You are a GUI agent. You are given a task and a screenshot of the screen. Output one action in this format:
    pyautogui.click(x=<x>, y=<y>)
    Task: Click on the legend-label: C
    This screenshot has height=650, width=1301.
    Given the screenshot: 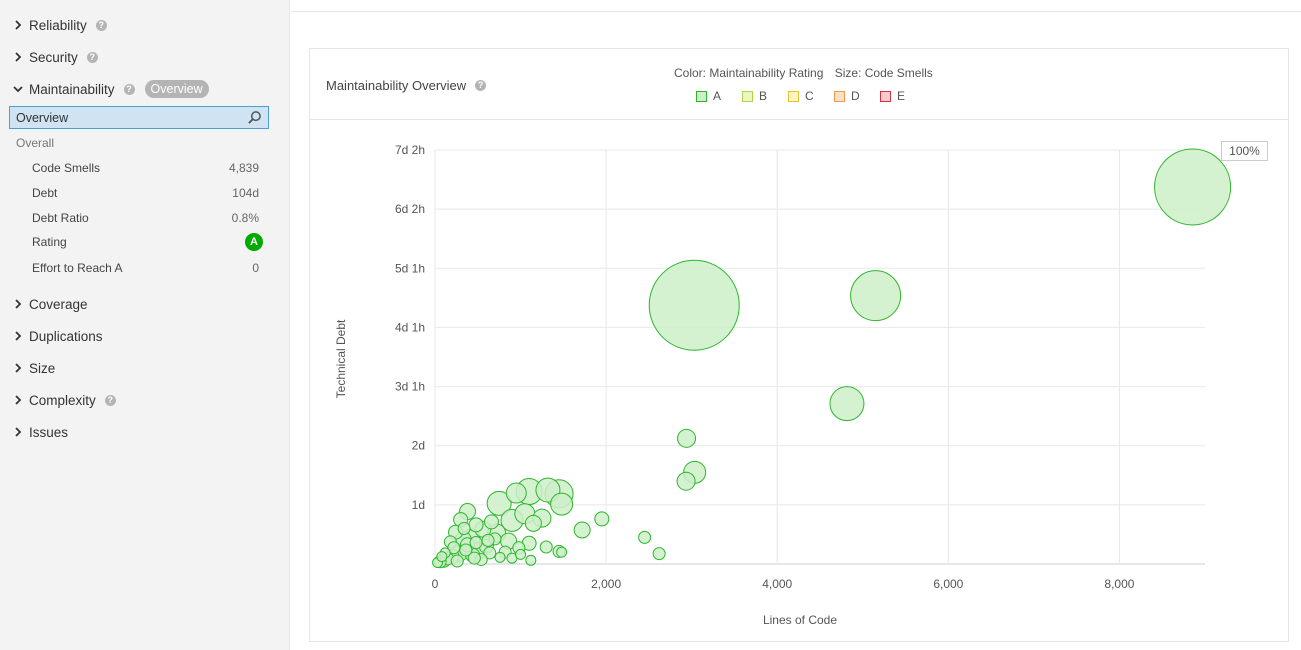 What is the action you would take?
    pyautogui.click(x=809, y=96)
    